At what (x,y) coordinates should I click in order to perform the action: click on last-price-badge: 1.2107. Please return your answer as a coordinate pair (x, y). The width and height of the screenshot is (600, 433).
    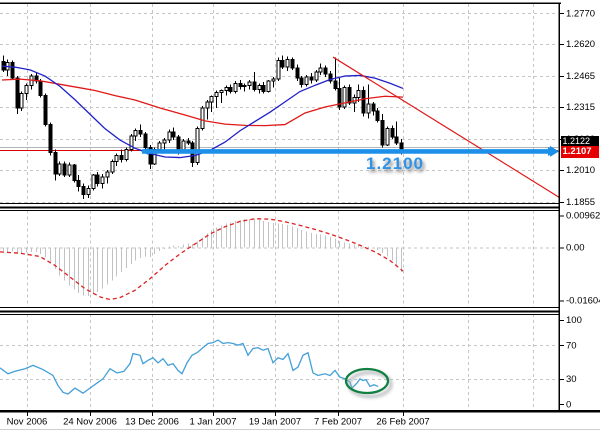
    Looking at the image, I should click on (579, 152).